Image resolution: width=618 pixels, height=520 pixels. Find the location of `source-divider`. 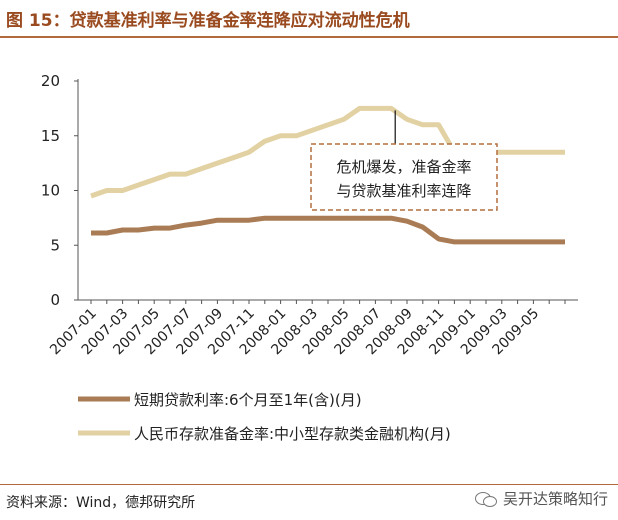

source-divider is located at coordinates (309, 484).